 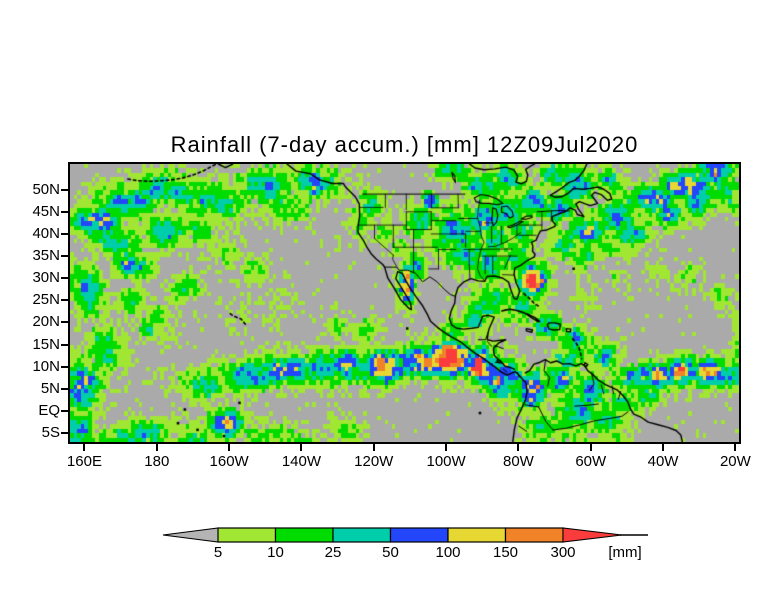 What do you see at coordinates (157, 461) in the screenshot?
I see `lon-tick-label: 180` at bounding box center [157, 461].